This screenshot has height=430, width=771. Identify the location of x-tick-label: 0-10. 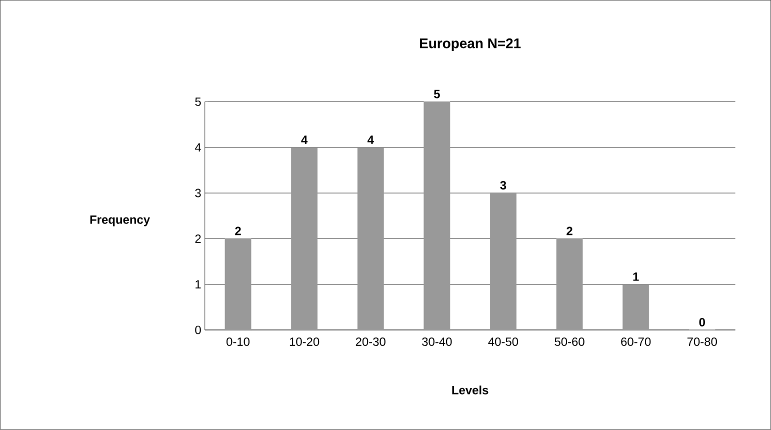
(238, 342).